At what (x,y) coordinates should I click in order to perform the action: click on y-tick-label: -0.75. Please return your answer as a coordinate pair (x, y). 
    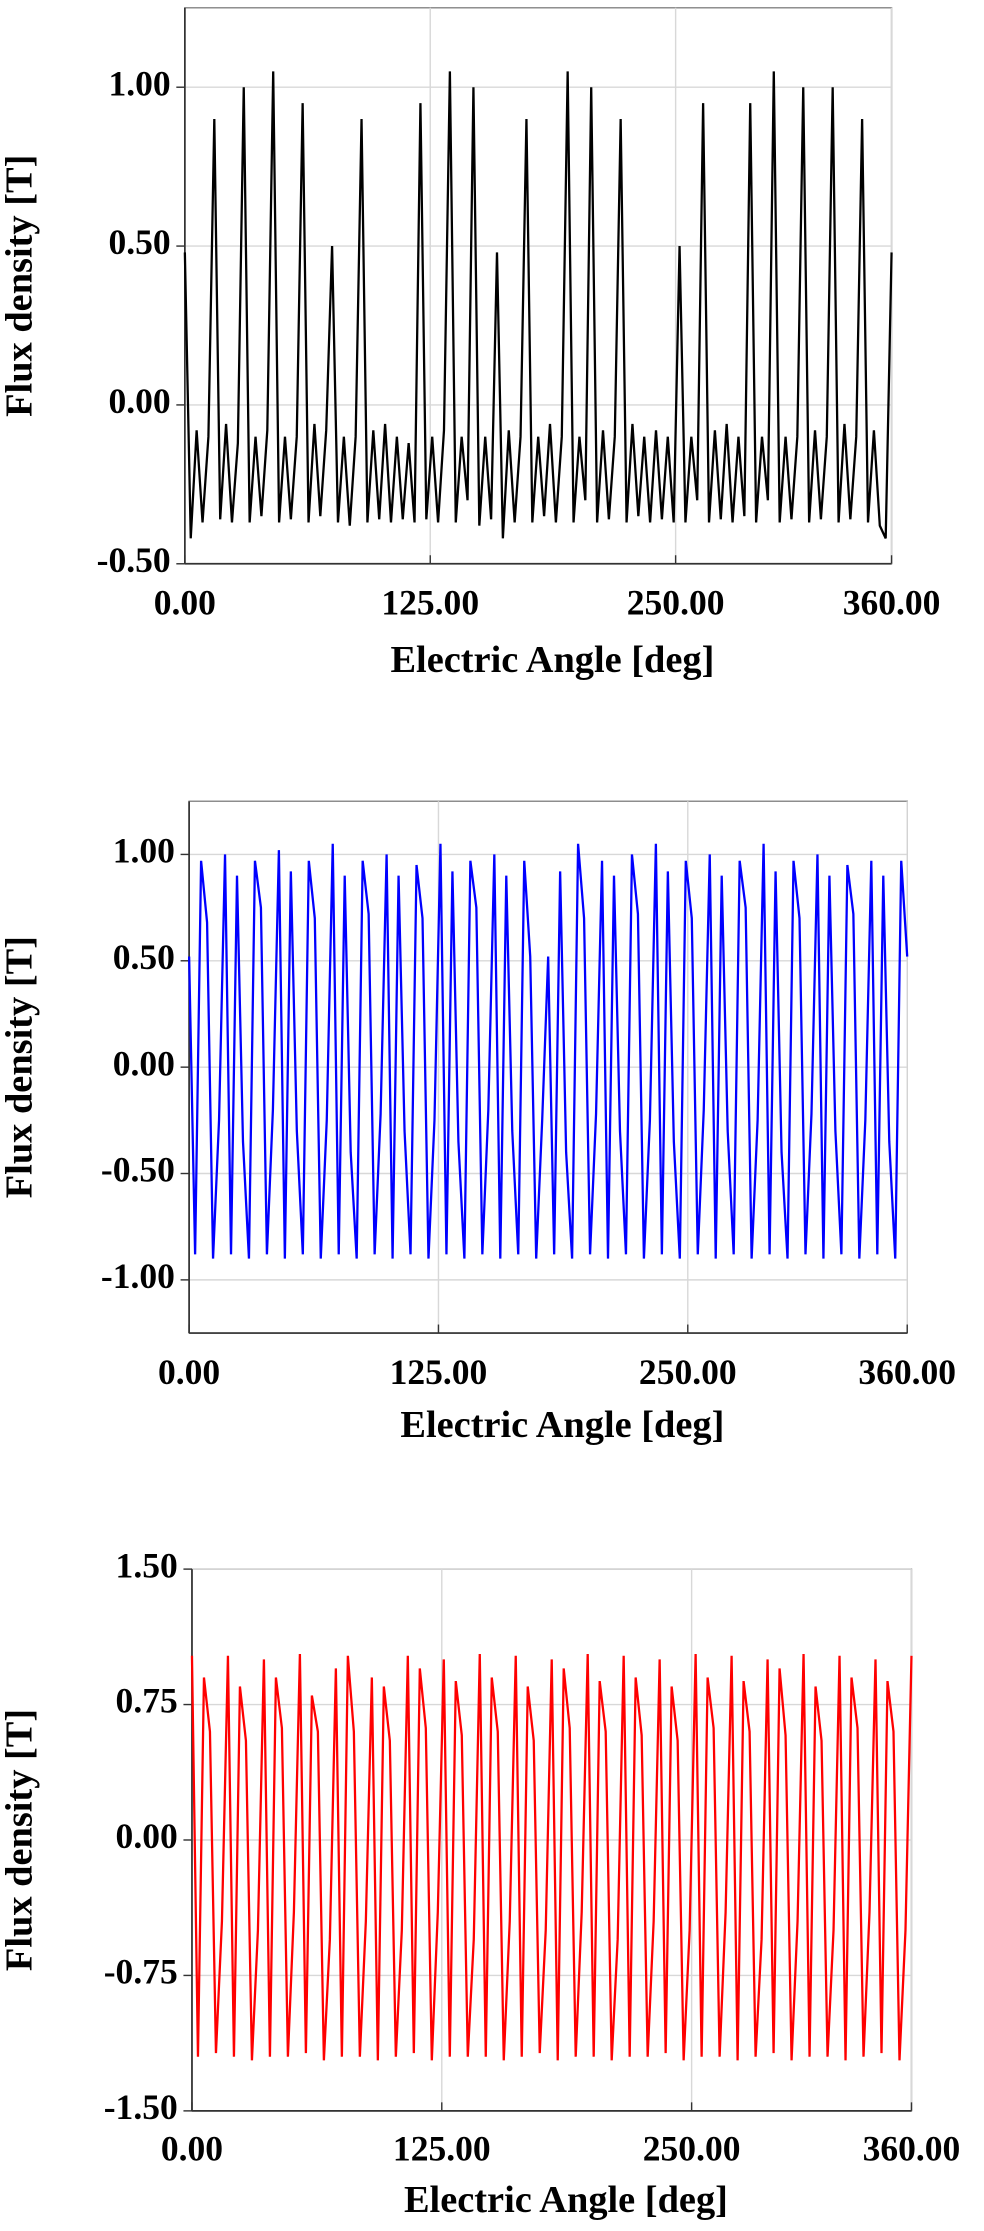
    Looking at the image, I should click on (141, 1972).